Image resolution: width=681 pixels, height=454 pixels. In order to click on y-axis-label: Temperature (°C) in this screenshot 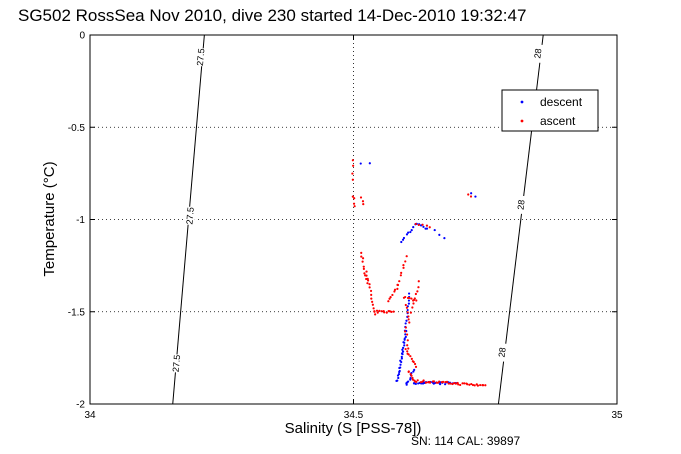, I will do `click(49, 218)`.